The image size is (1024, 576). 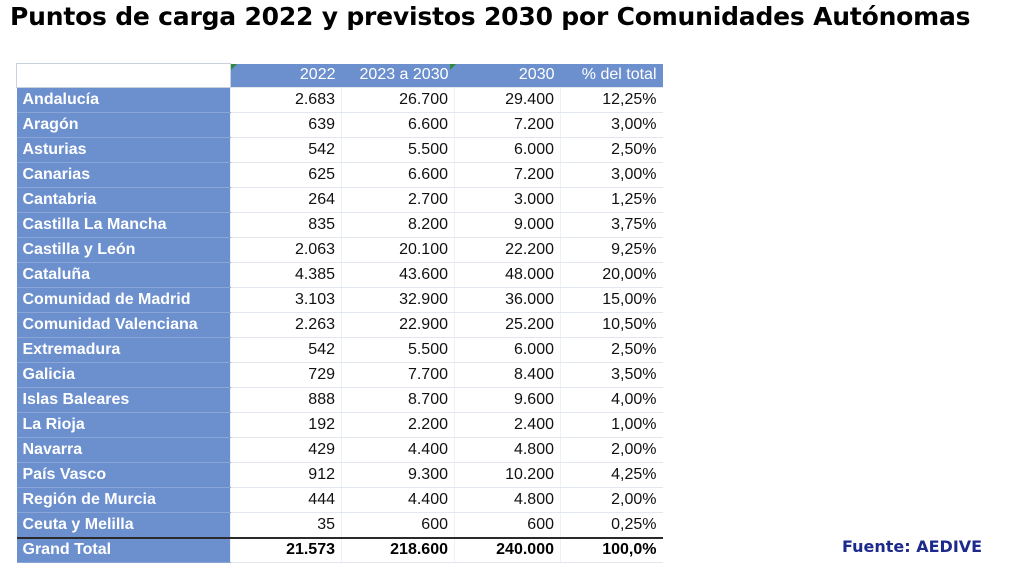 I want to click on value-2022-cell: 729, so click(x=286, y=375).